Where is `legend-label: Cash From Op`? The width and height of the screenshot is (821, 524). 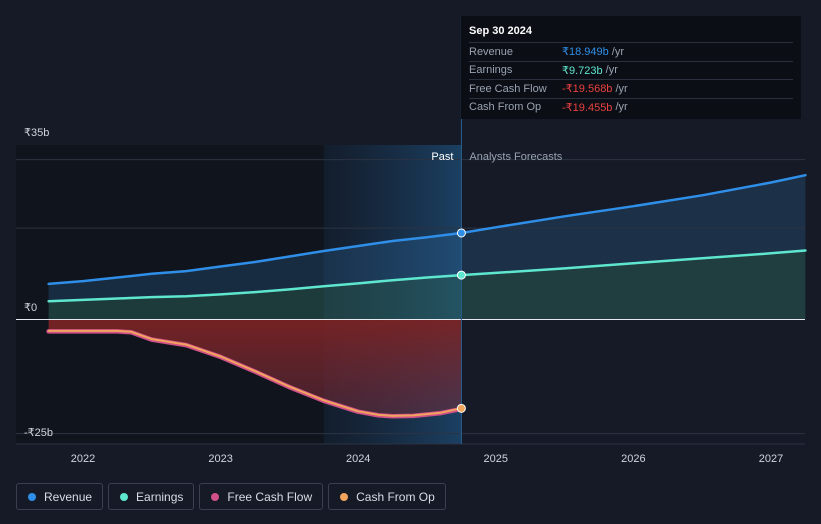 legend-label: Cash From Op is located at coordinates (395, 496).